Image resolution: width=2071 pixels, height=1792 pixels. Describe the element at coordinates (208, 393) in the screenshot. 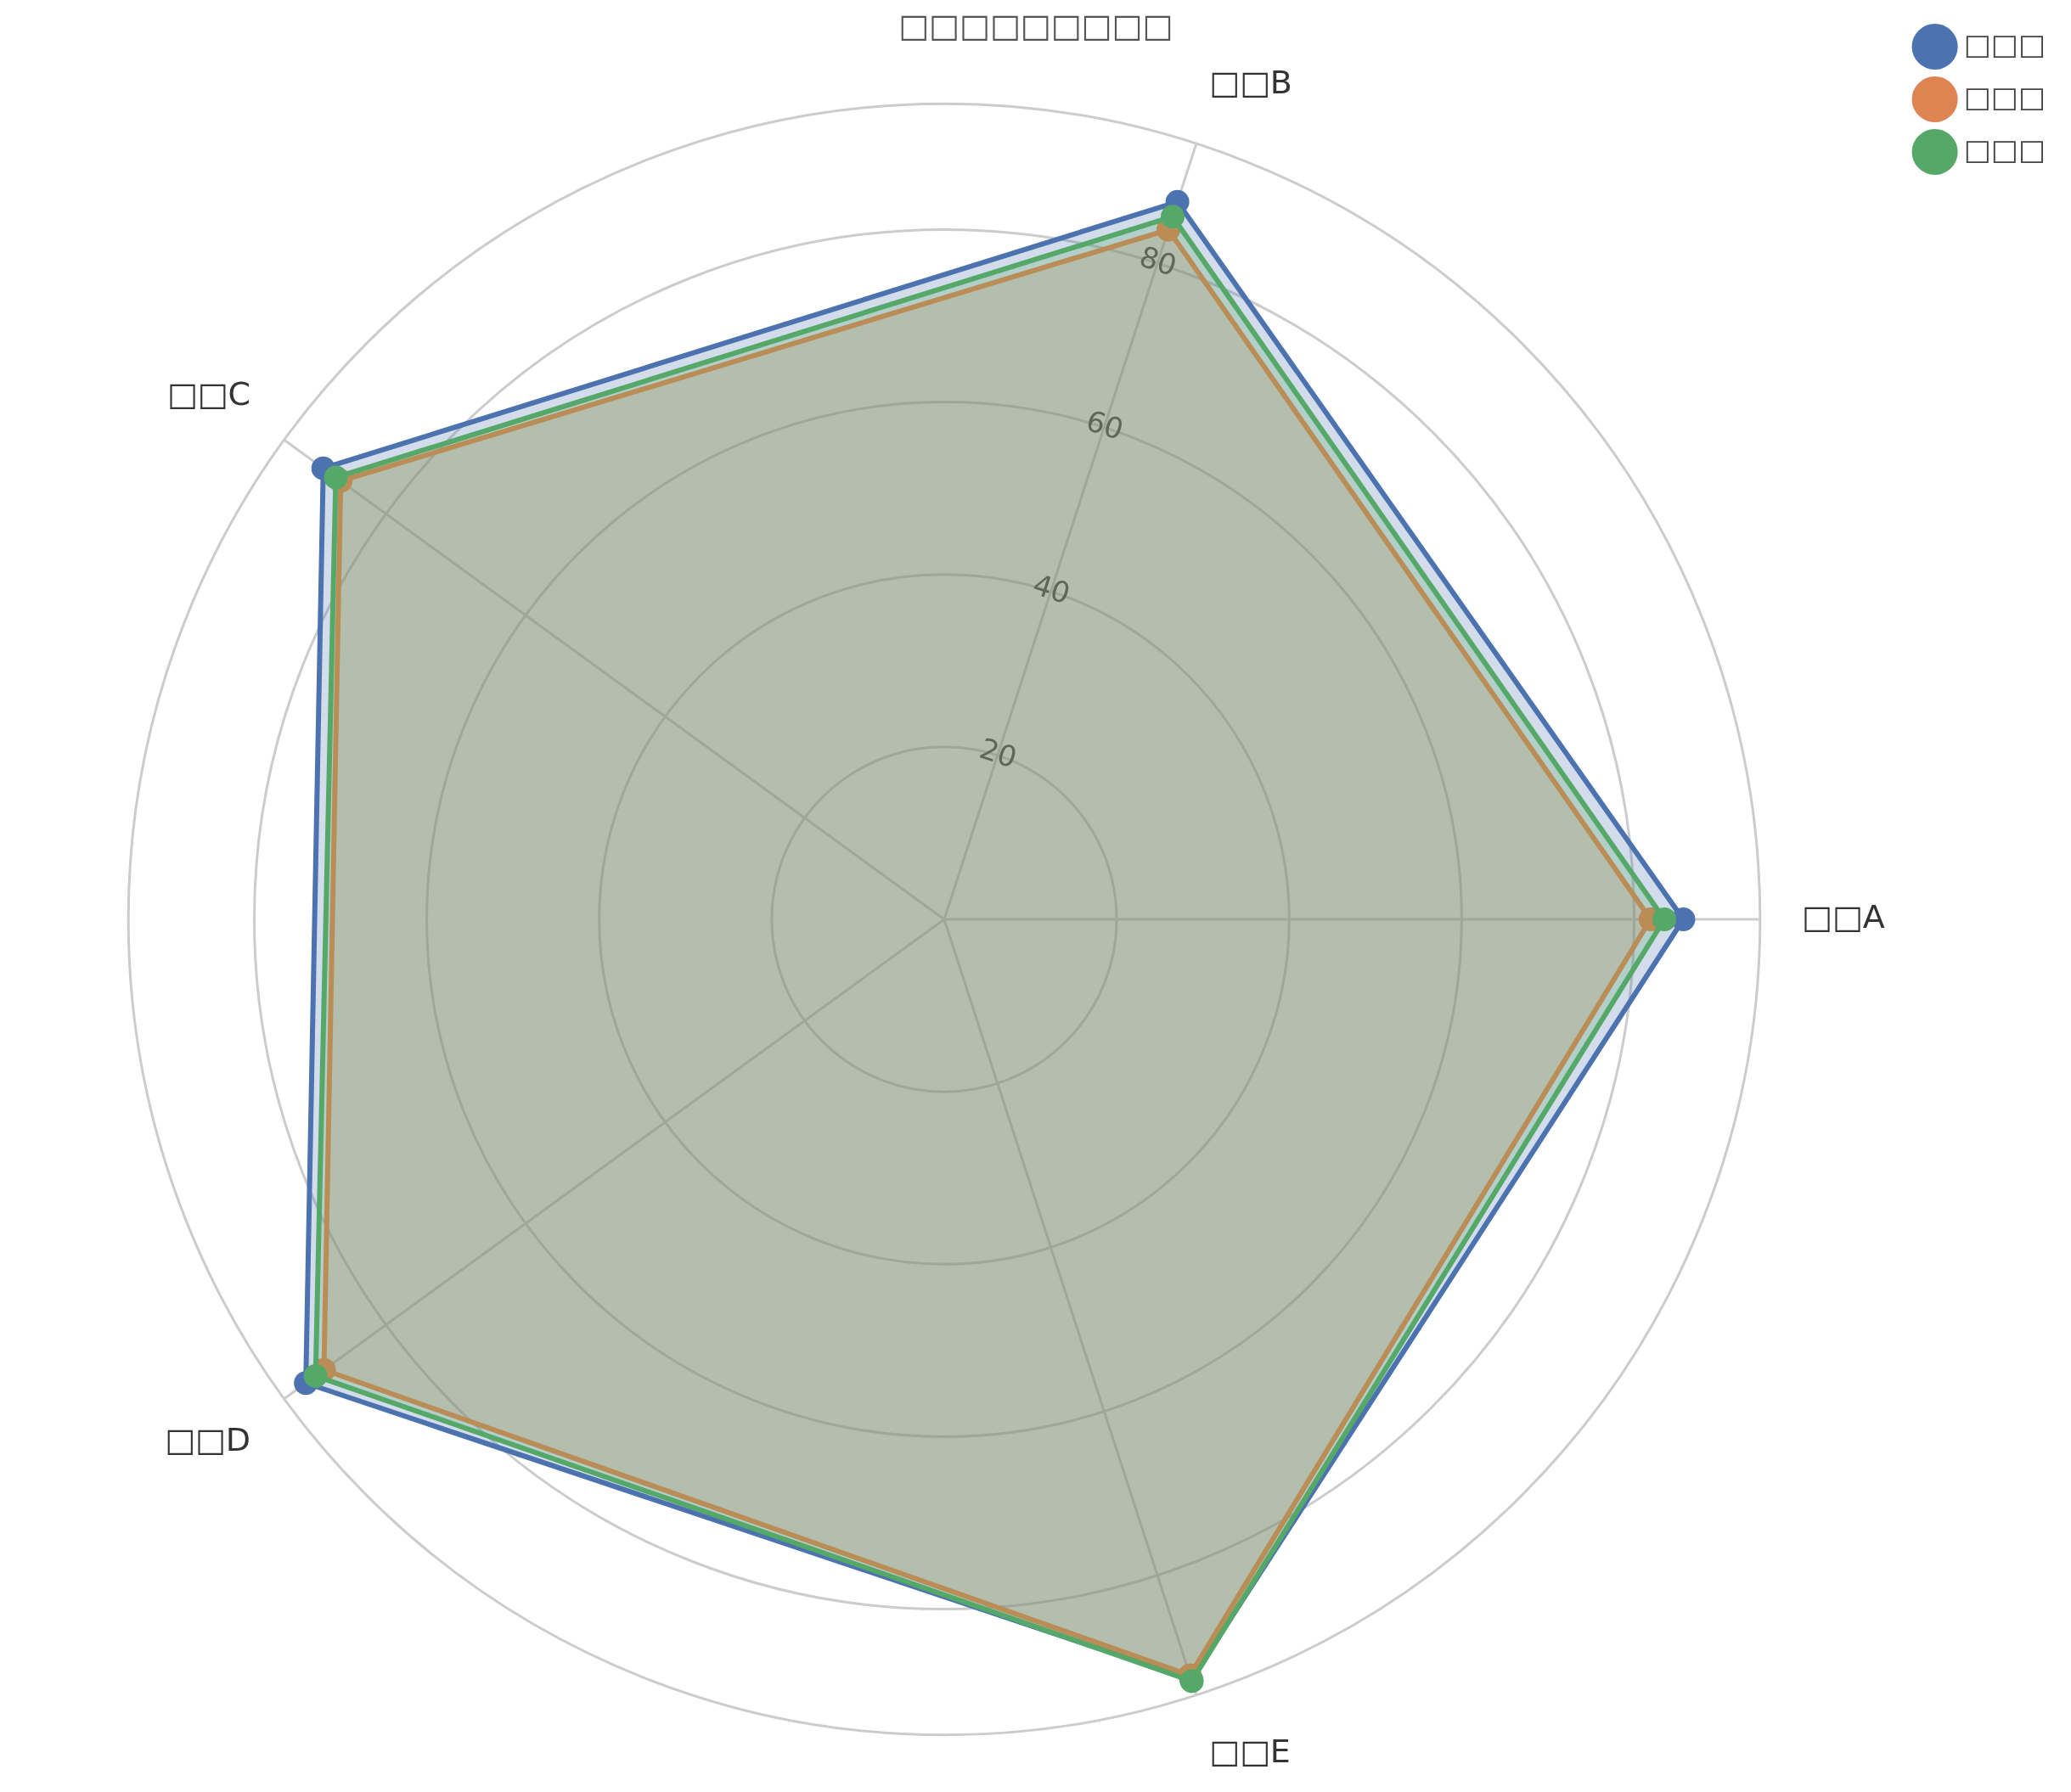

I see `spoke-label: □□C` at that location.